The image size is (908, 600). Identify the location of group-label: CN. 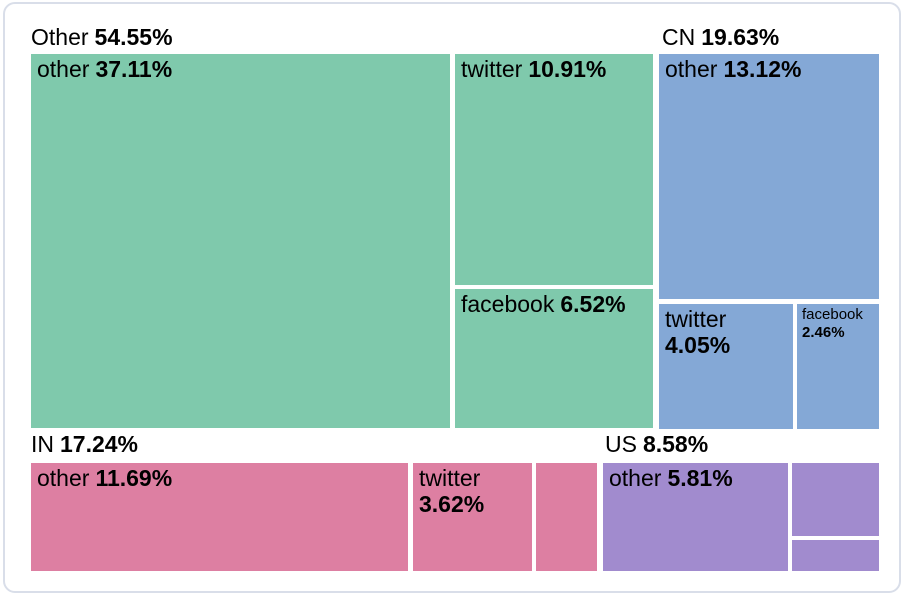
(679, 37).